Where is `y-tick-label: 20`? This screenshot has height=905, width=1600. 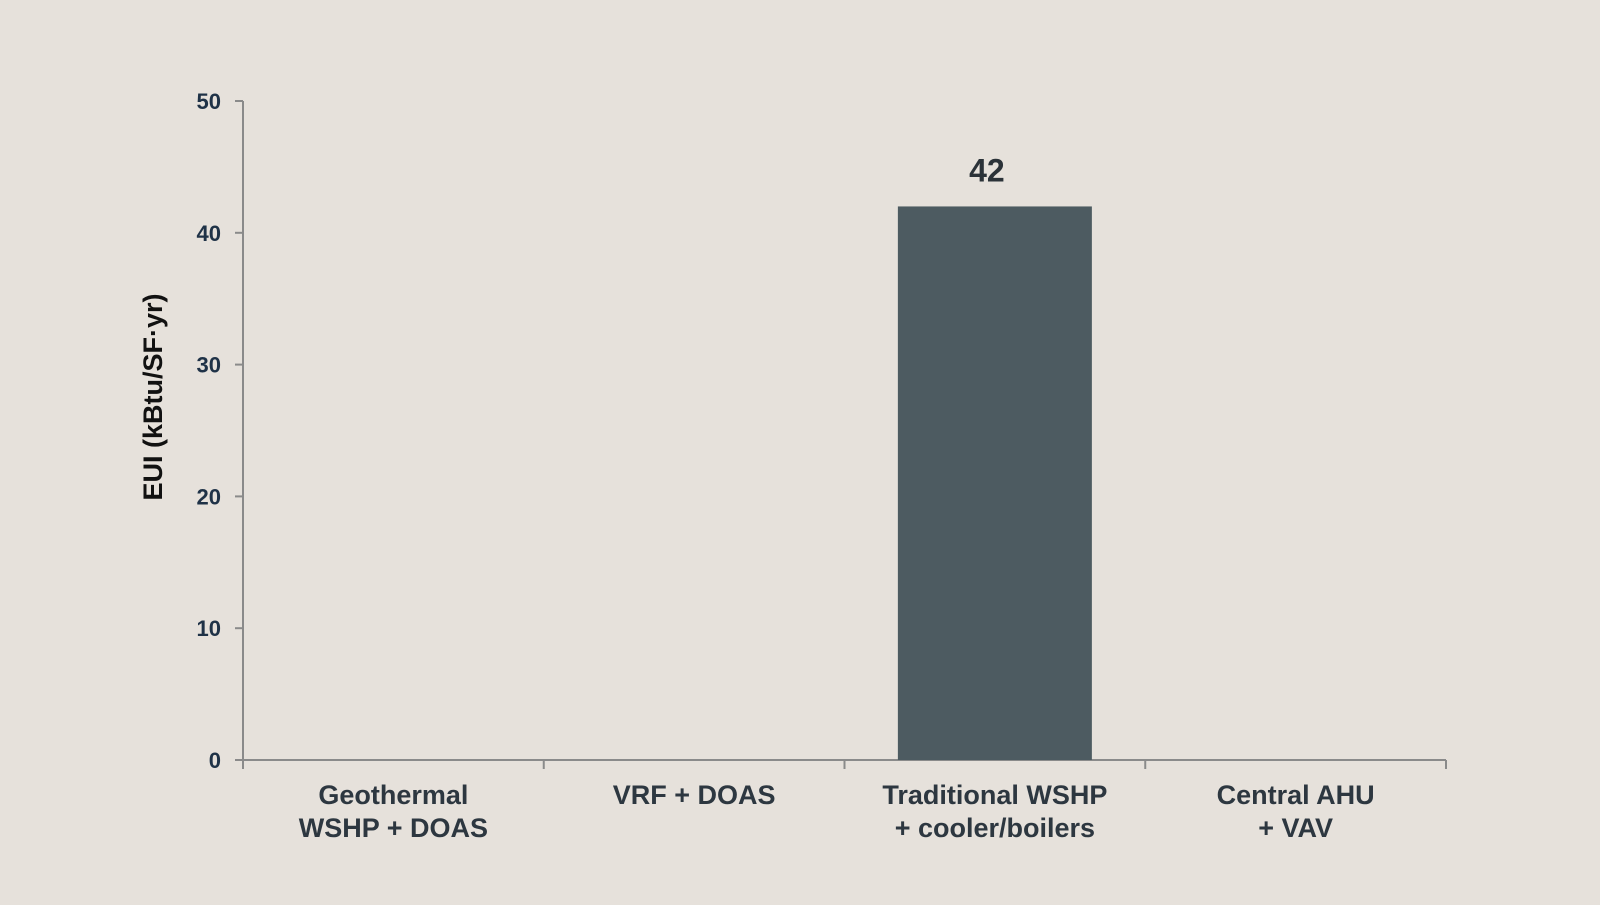 y-tick-label: 20 is located at coordinates (209, 496).